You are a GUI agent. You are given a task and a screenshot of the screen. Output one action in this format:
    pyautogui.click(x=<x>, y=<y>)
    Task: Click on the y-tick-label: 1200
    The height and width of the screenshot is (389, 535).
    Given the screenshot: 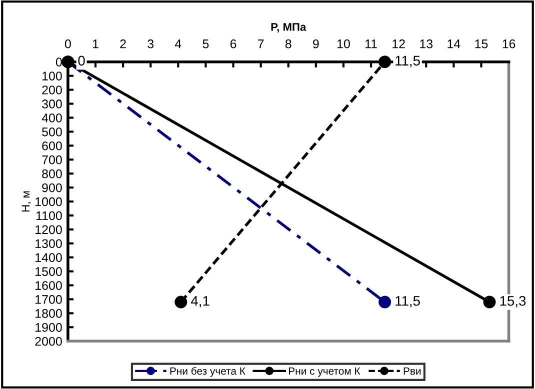 What is the action you would take?
    pyautogui.click(x=49, y=229)
    